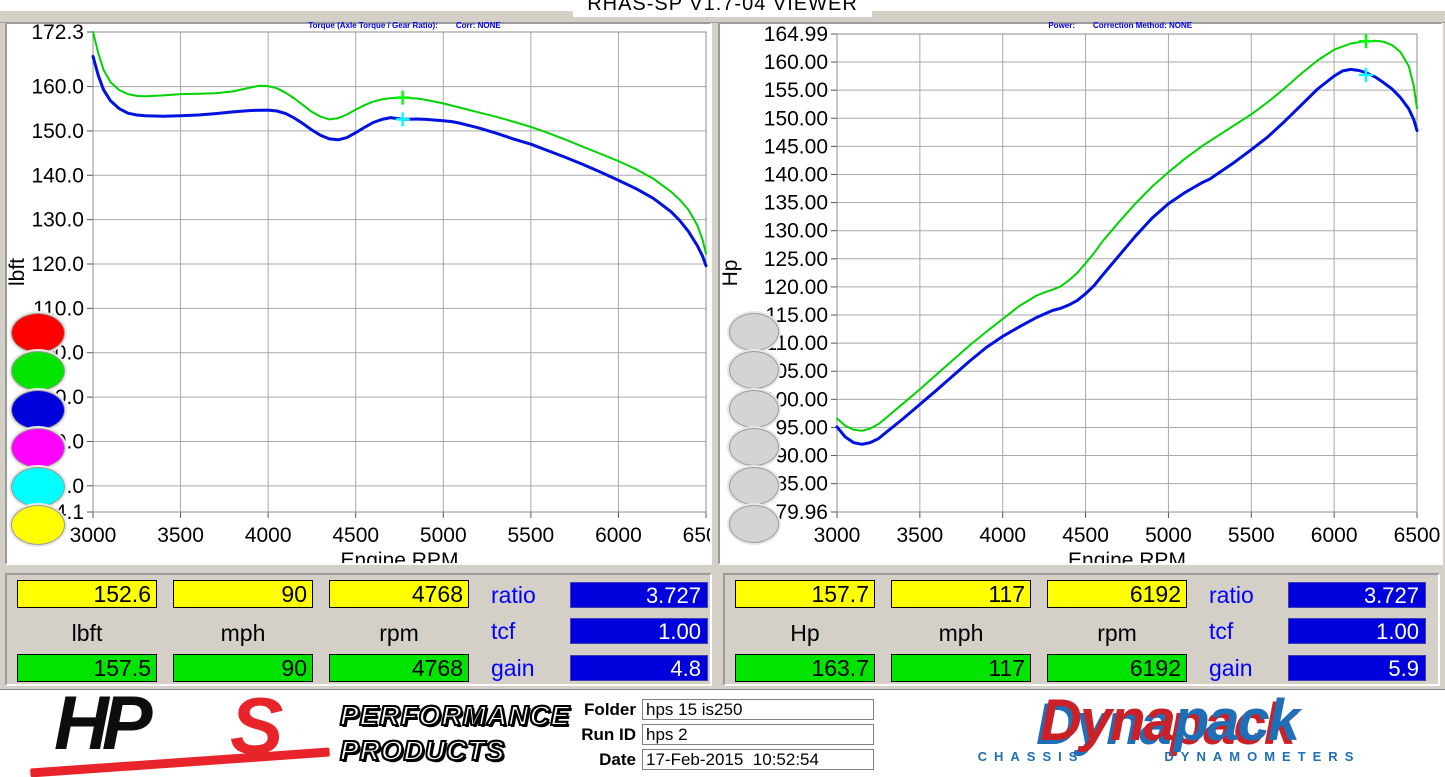 The height and width of the screenshot is (777, 1445). What do you see at coordinates (801, 427) in the screenshot?
I see `svg-text: 95.00` at bounding box center [801, 427].